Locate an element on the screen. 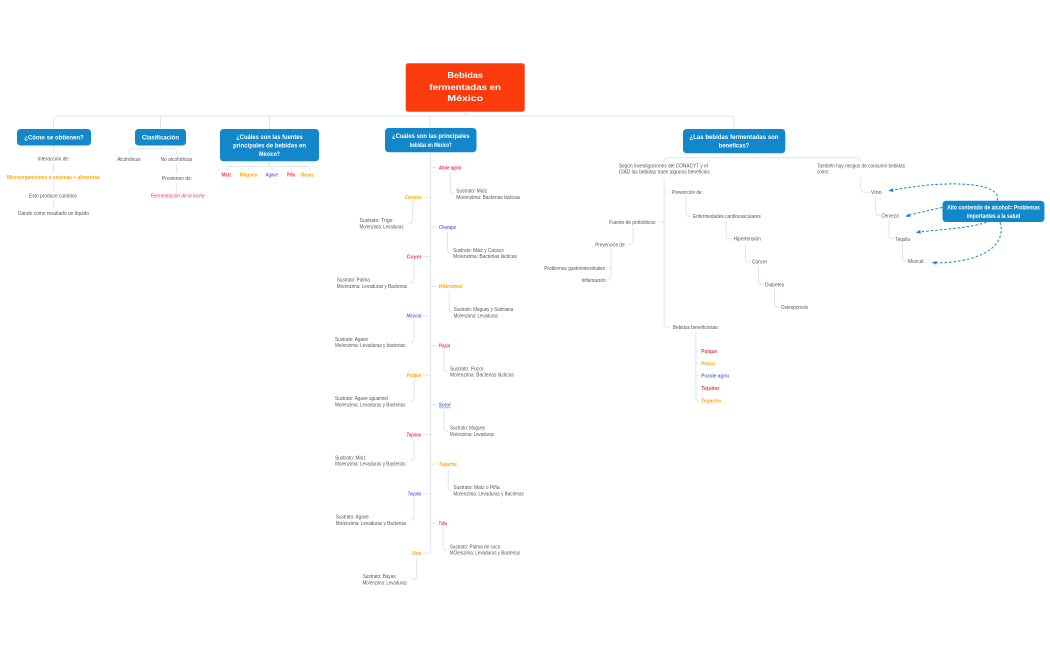 This screenshot has height=650, width=1050. svg-text: principales de bebidas en is located at coordinates (269, 146).